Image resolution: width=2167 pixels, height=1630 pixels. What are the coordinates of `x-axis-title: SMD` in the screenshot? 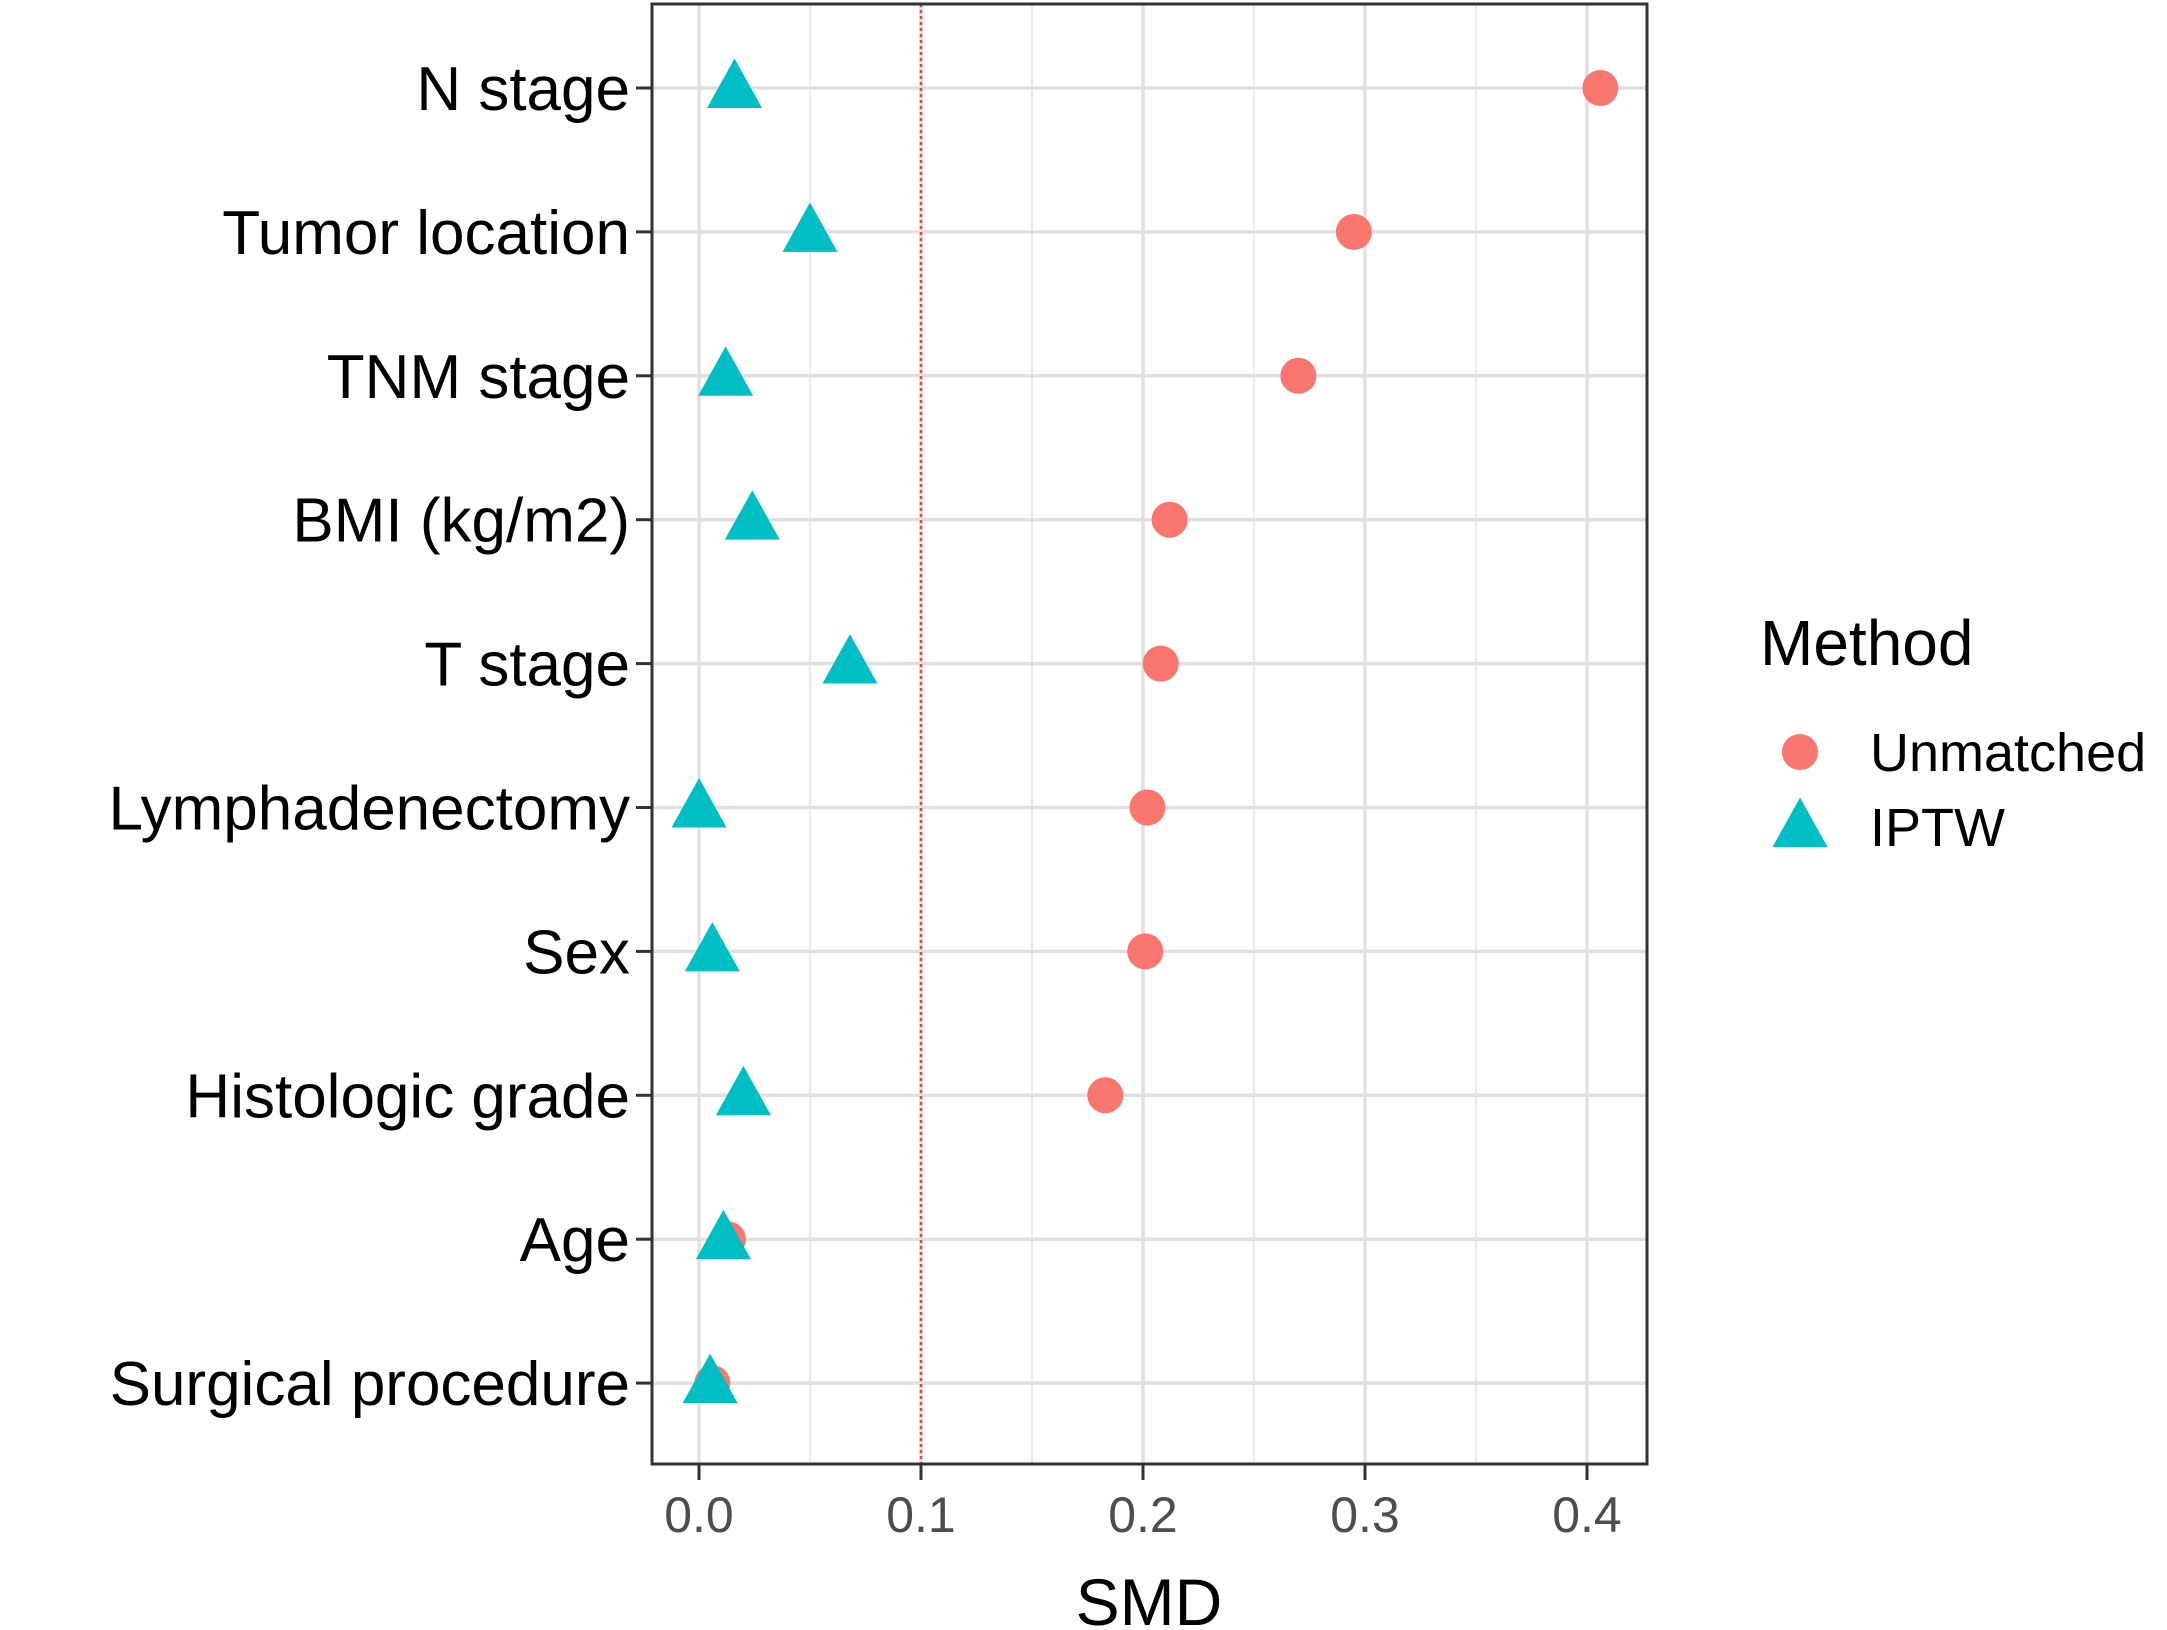 It's located at (1149, 1597).